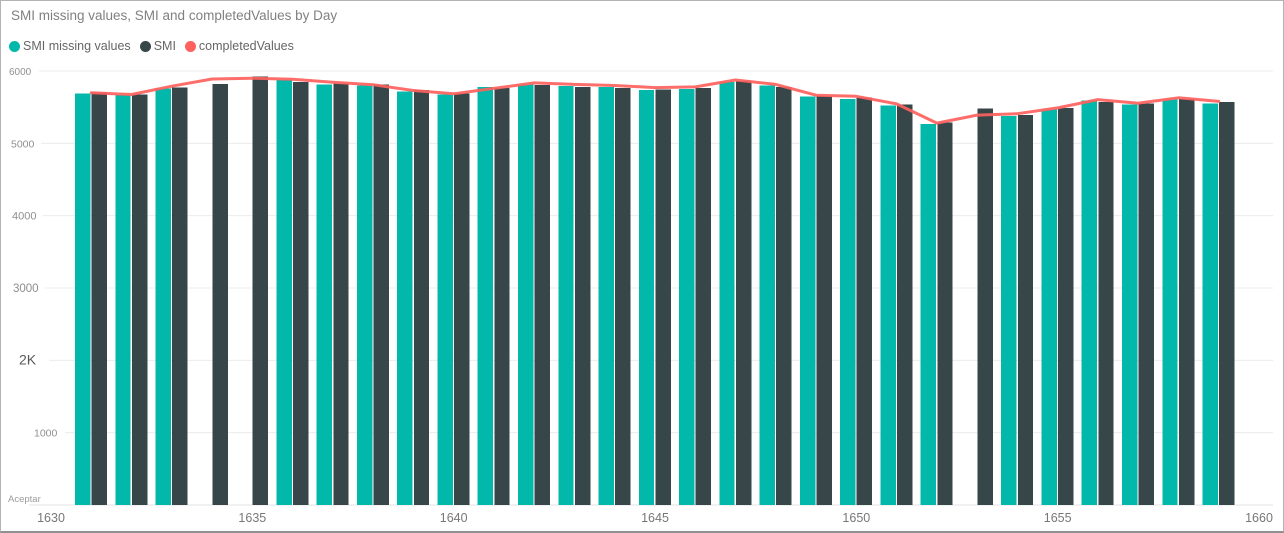 This screenshot has width=1284, height=533. What do you see at coordinates (252, 518) in the screenshot?
I see `x-axis-label: 1635` at bounding box center [252, 518].